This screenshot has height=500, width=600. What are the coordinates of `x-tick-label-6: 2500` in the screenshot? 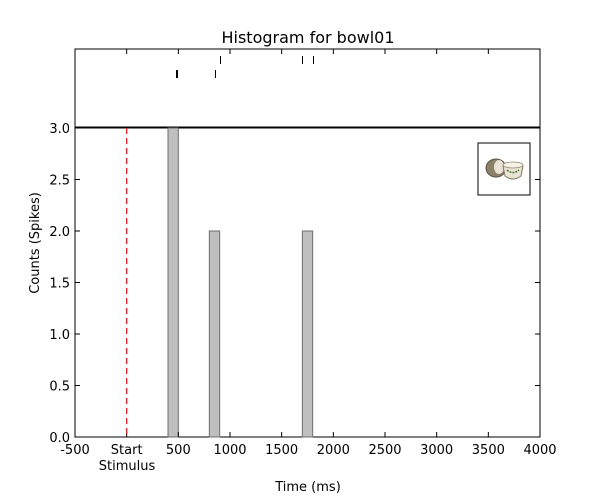 It's located at (384, 450).